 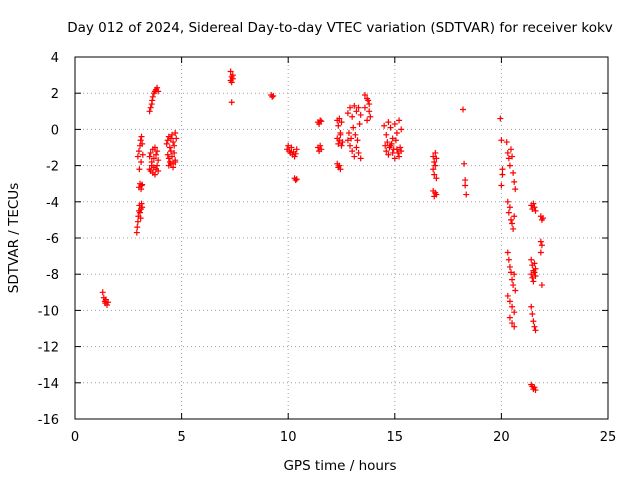 What do you see at coordinates (52, 167) in the screenshot?
I see `y-tick-label: -2` at bounding box center [52, 167].